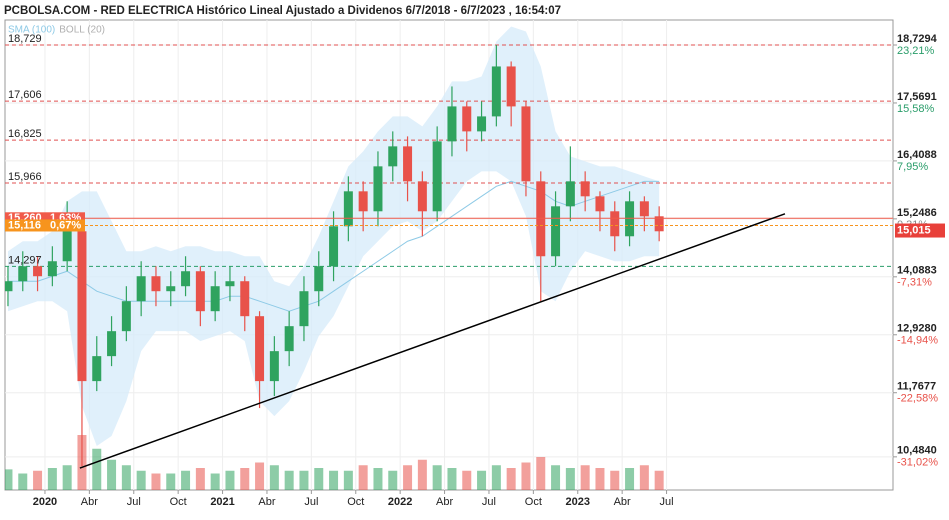 The height and width of the screenshot is (520, 949). Describe the element at coordinates (917, 329) in the screenshot. I see `y-tick-label: 12,9280` at that location.